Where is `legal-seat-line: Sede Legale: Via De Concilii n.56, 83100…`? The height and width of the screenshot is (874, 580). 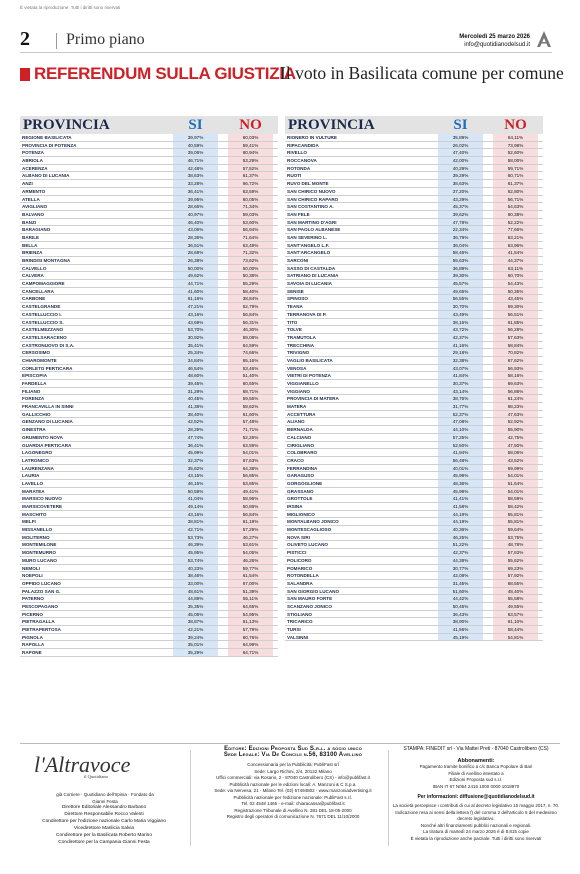 legal-seat-line: Sede Legale: Via De Concilii n.56, 83100… is located at coordinates (293, 755).